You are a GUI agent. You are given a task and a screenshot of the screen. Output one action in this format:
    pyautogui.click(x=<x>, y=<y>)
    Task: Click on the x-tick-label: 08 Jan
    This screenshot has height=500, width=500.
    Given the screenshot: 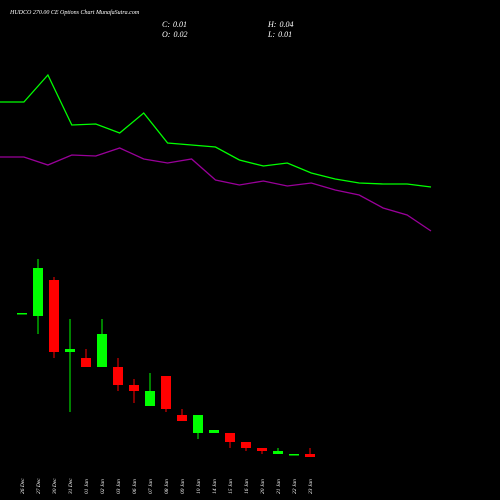 What is the action you would take?
    pyautogui.click(x=167, y=486)
    